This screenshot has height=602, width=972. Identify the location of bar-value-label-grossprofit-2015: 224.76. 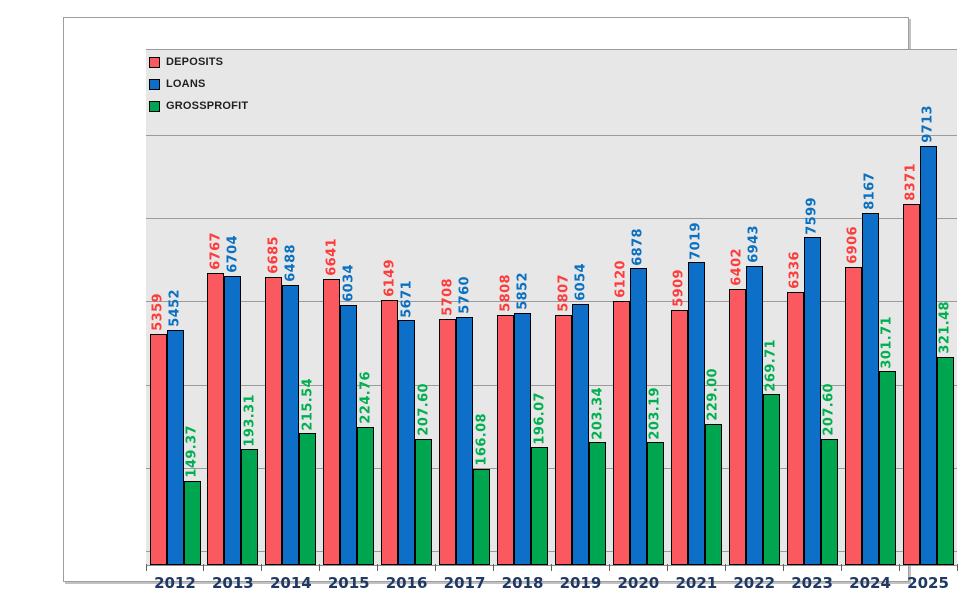
(366, 397).